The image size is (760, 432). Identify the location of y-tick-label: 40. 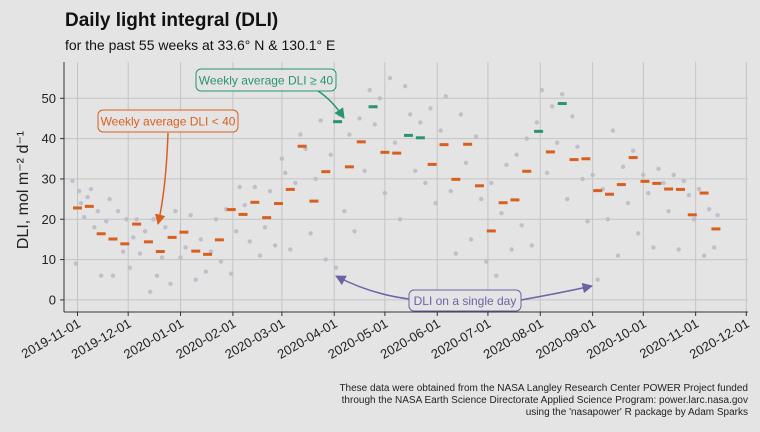
(49, 138).